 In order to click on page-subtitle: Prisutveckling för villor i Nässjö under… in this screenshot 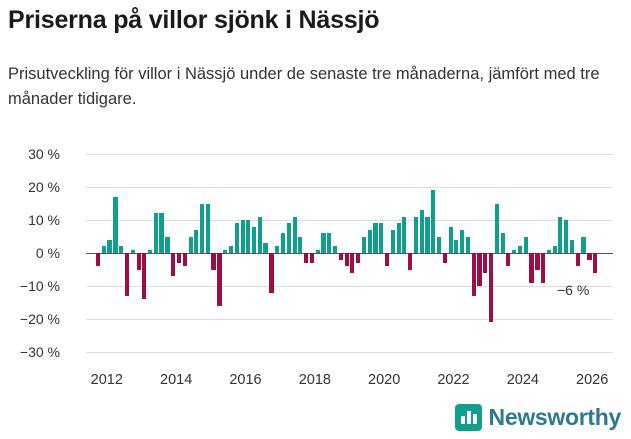, I will do `click(304, 86)`.